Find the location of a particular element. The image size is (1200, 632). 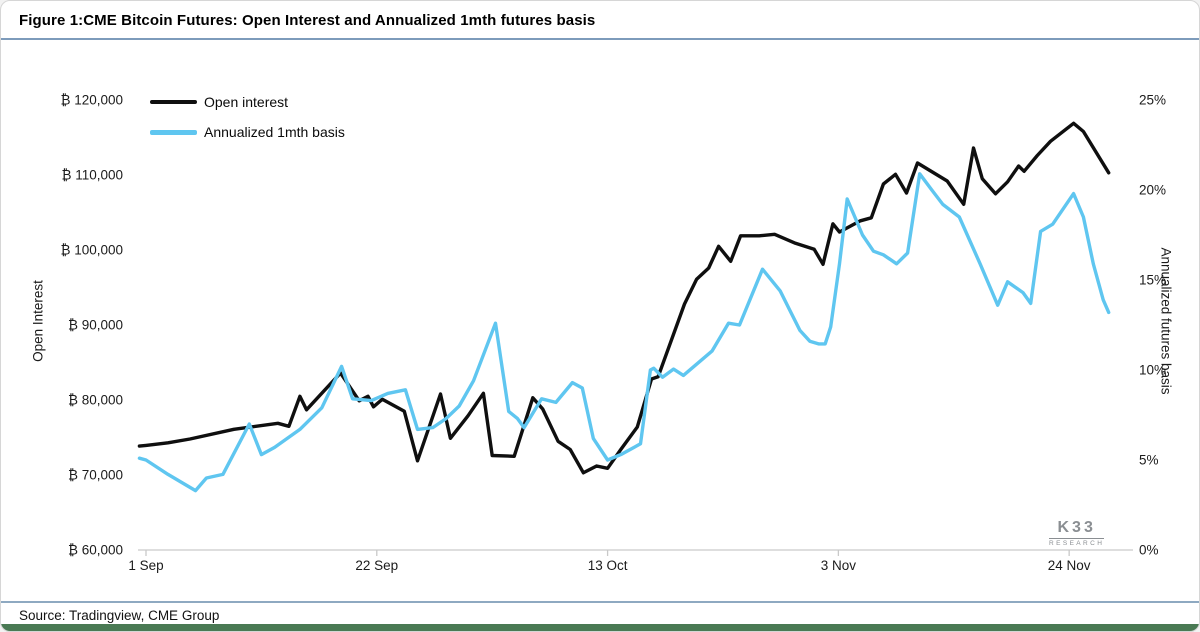

legend-label-open-interest: Open interest is located at coordinates (246, 102).